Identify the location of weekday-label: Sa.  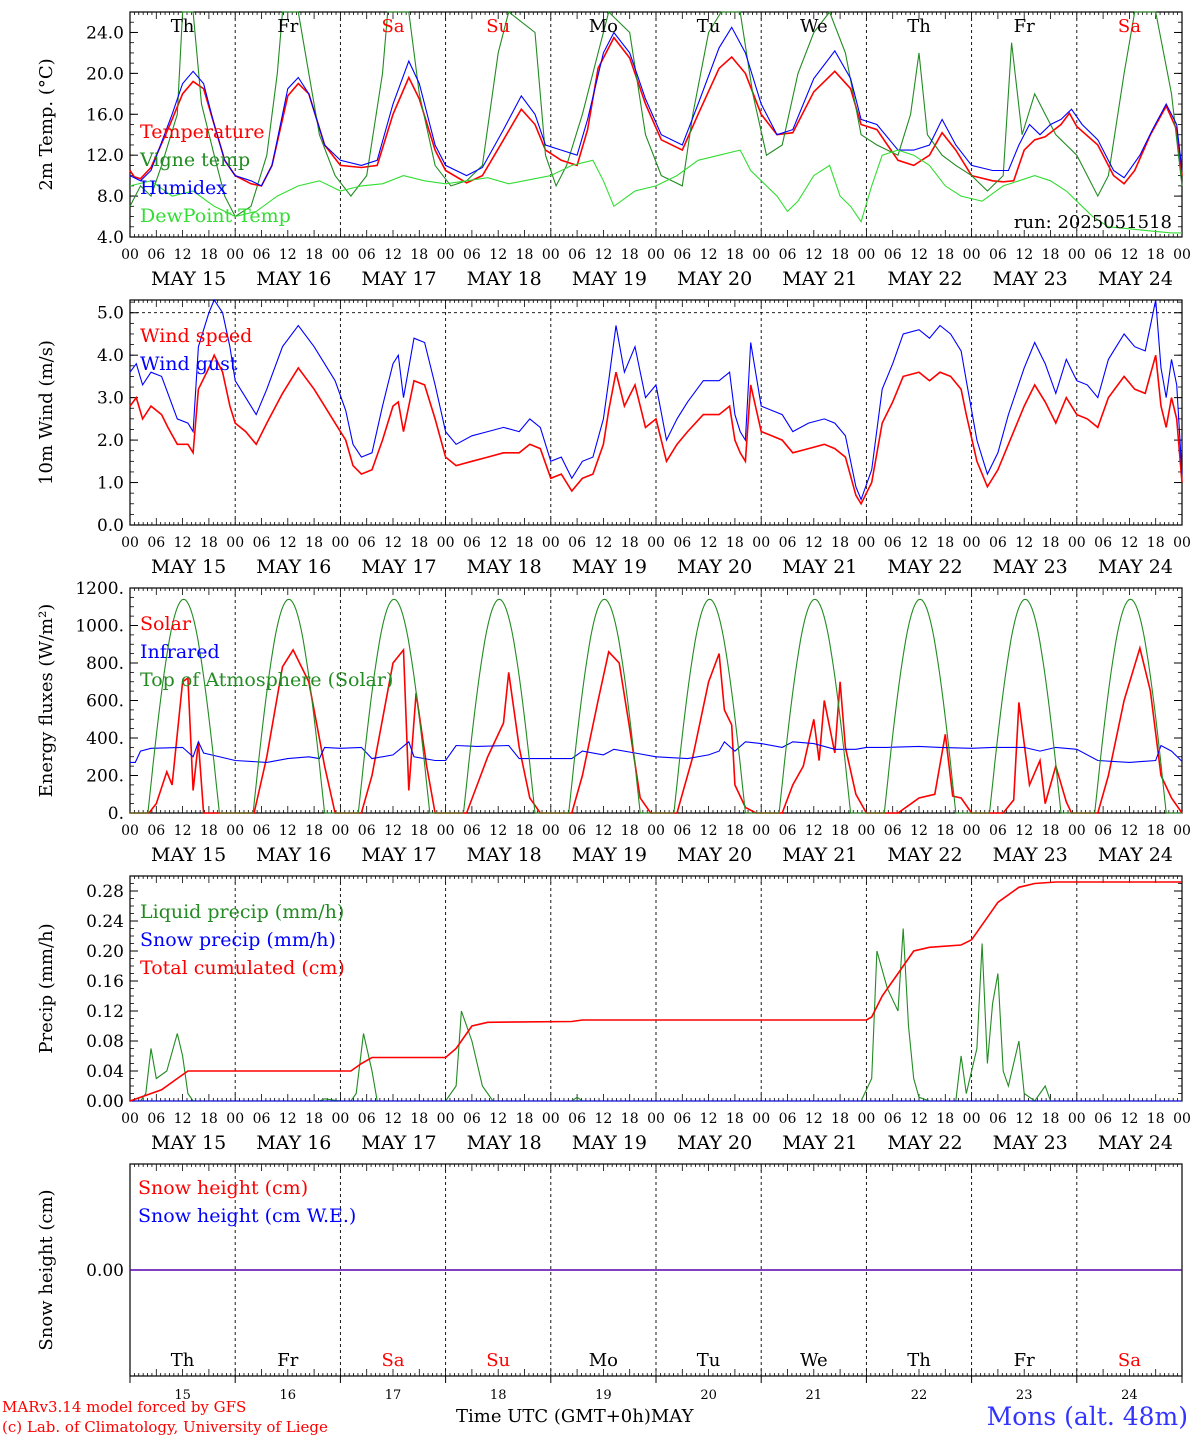
(1129, 1360).